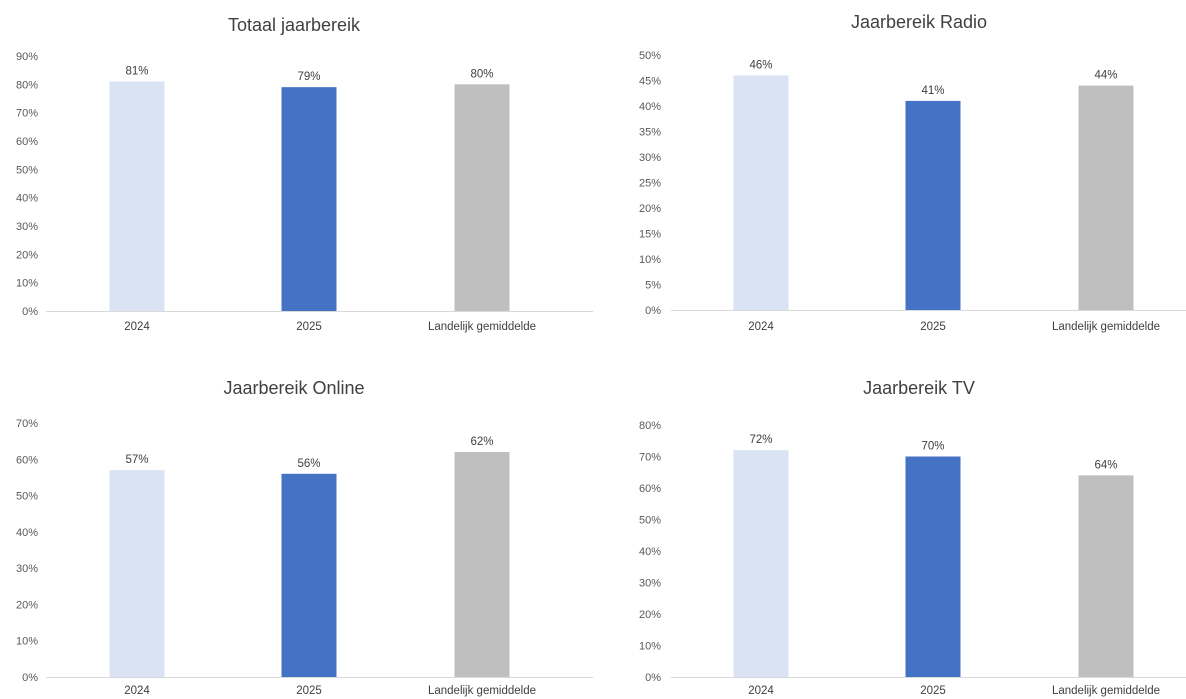 The image size is (1186, 699). What do you see at coordinates (932, 447) in the screenshot?
I see `data-label: 70%` at bounding box center [932, 447].